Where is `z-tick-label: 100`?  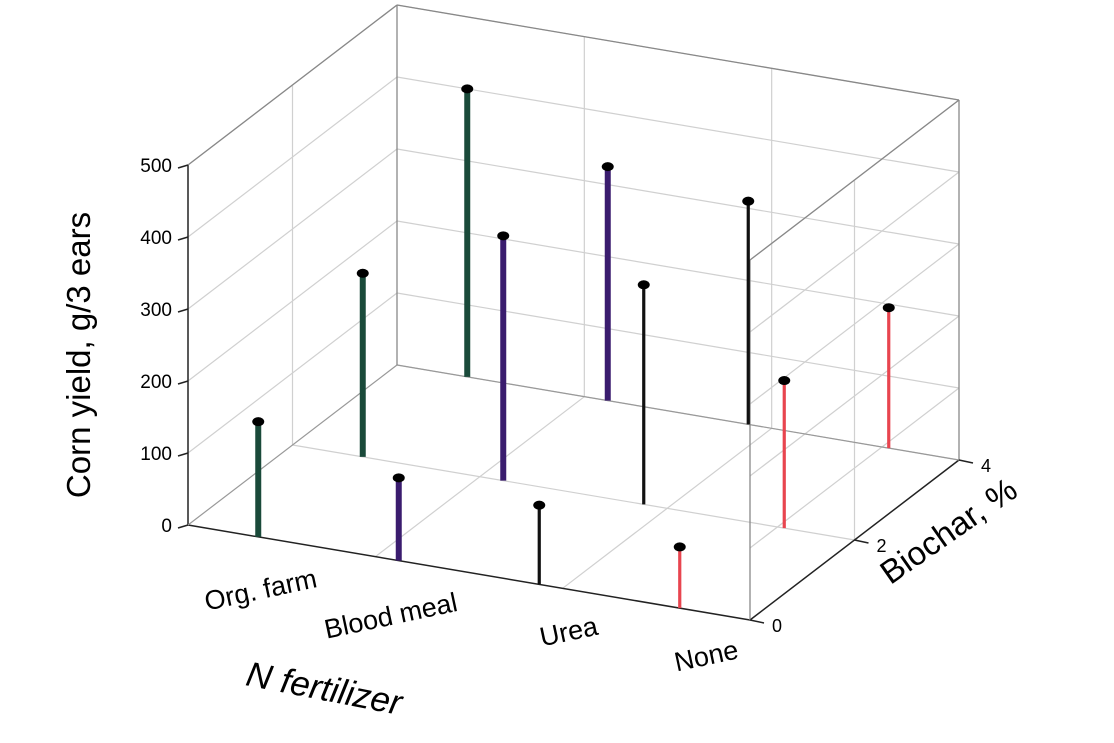 z-tick-label: 100 is located at coordinates (156, 454).